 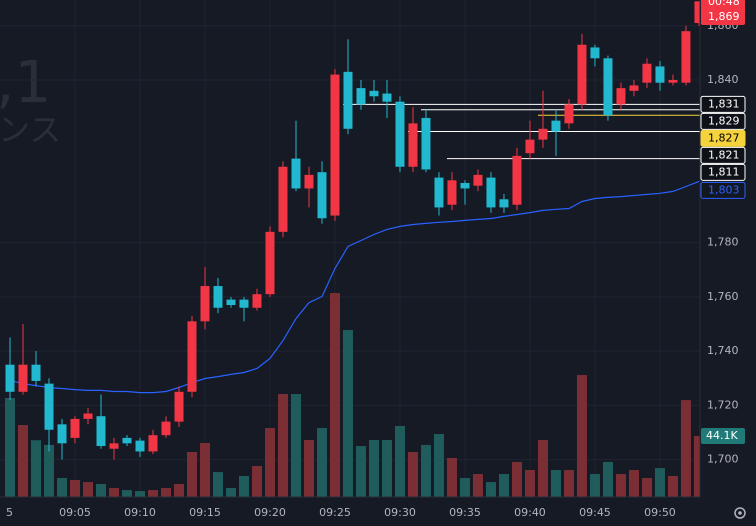 What do you see at coordinates (465, 512) in the screenshot?
I see `x-tick-label: 09:35` at bounding box center [465, 512].